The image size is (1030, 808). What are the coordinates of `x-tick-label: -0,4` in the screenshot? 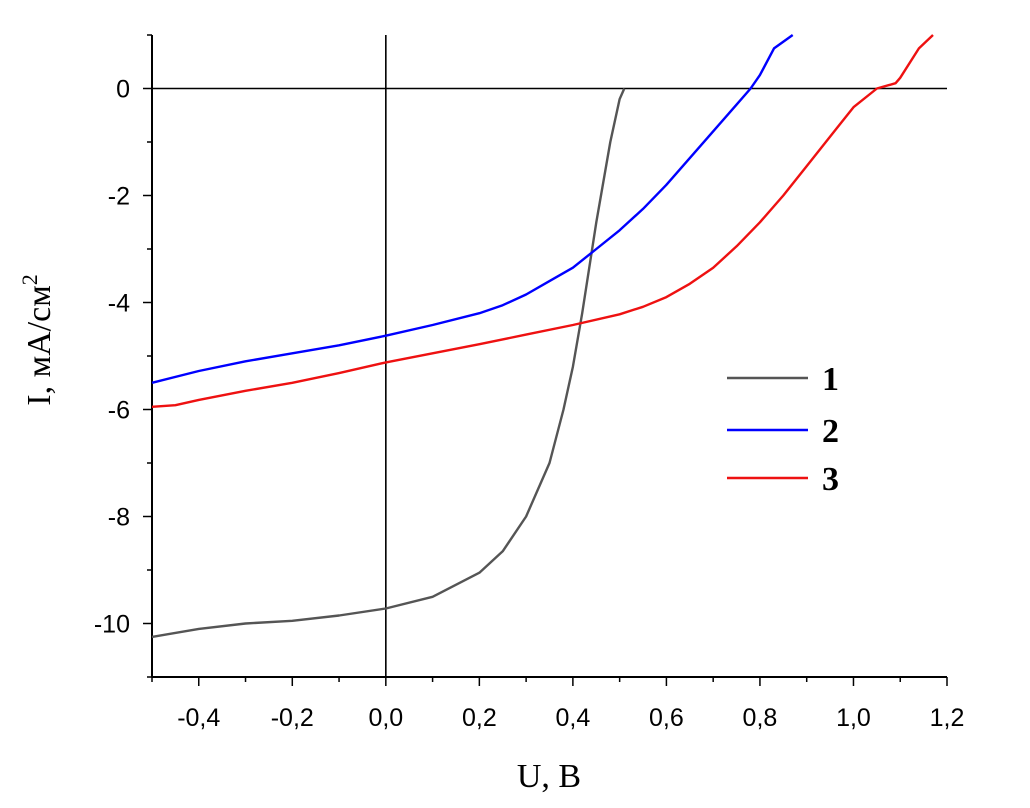 It's located at (198, 718).